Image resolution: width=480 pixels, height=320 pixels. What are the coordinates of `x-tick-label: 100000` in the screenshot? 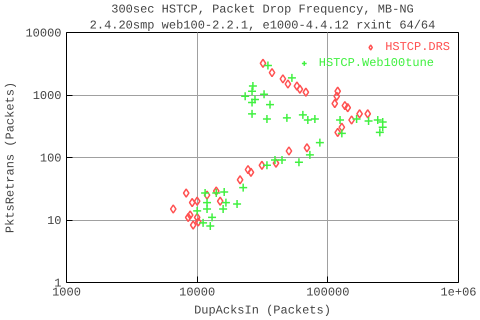 It's located at (328, 293).